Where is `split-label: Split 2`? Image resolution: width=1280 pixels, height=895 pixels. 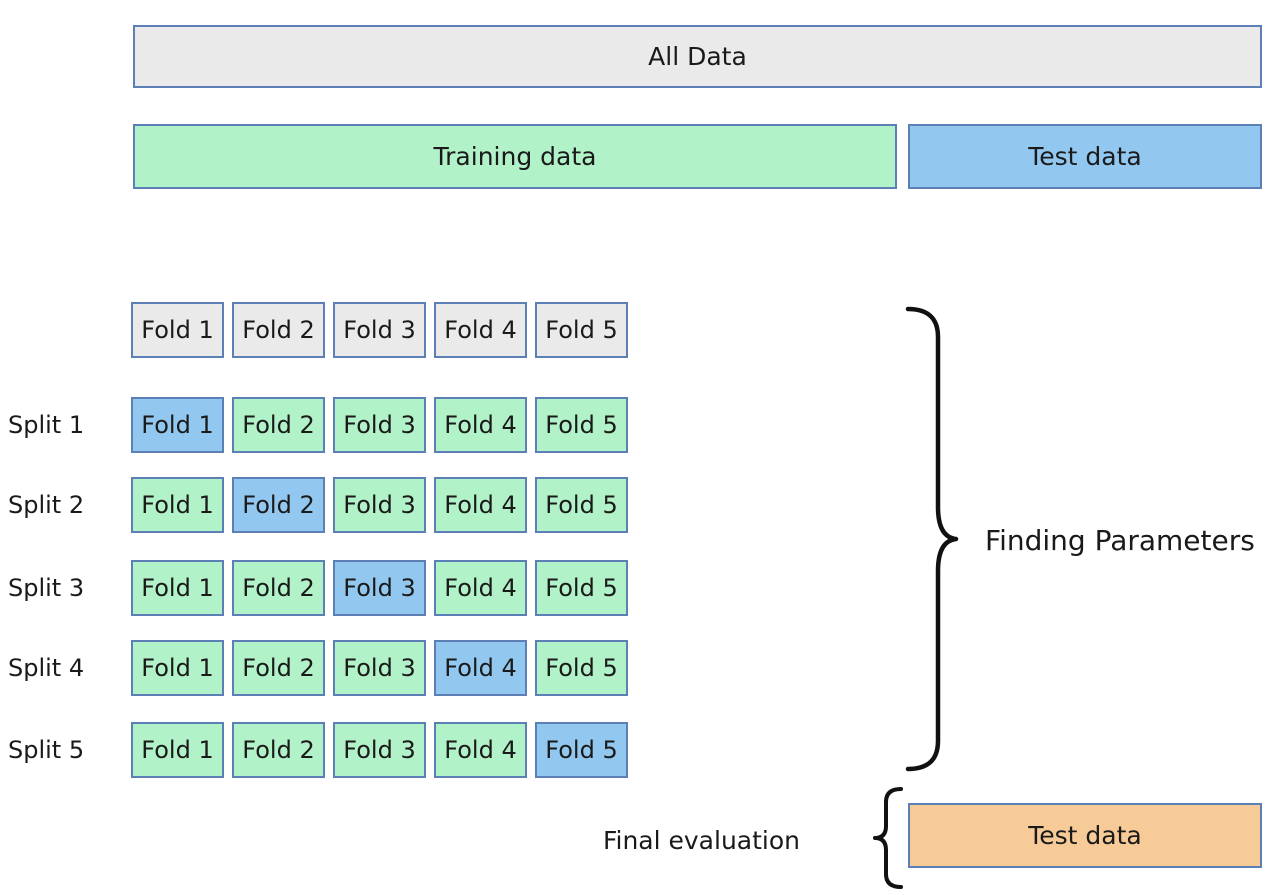 split-label: Split 2 is located at coordinates (46, 505).